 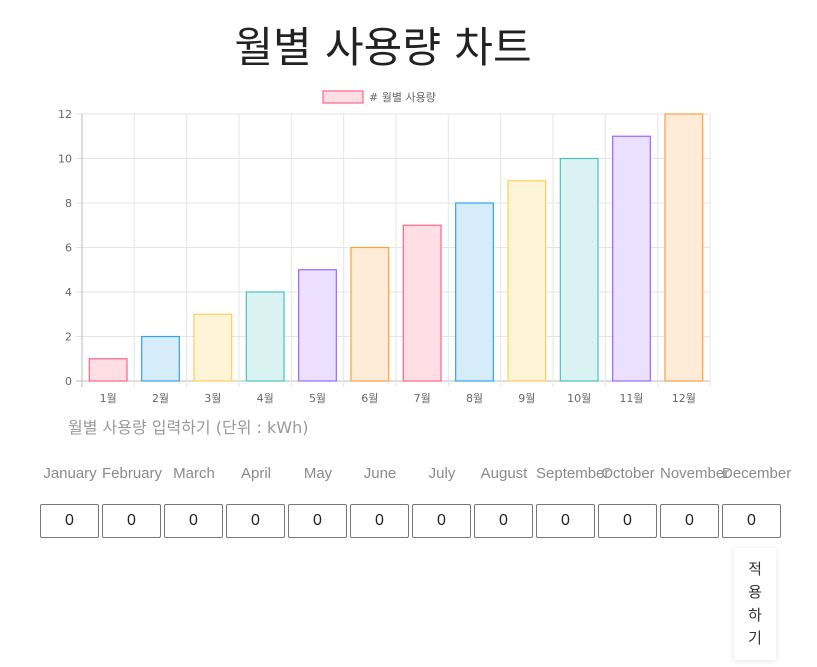 I want to click on month-input-december, so click(x=751, y=521).